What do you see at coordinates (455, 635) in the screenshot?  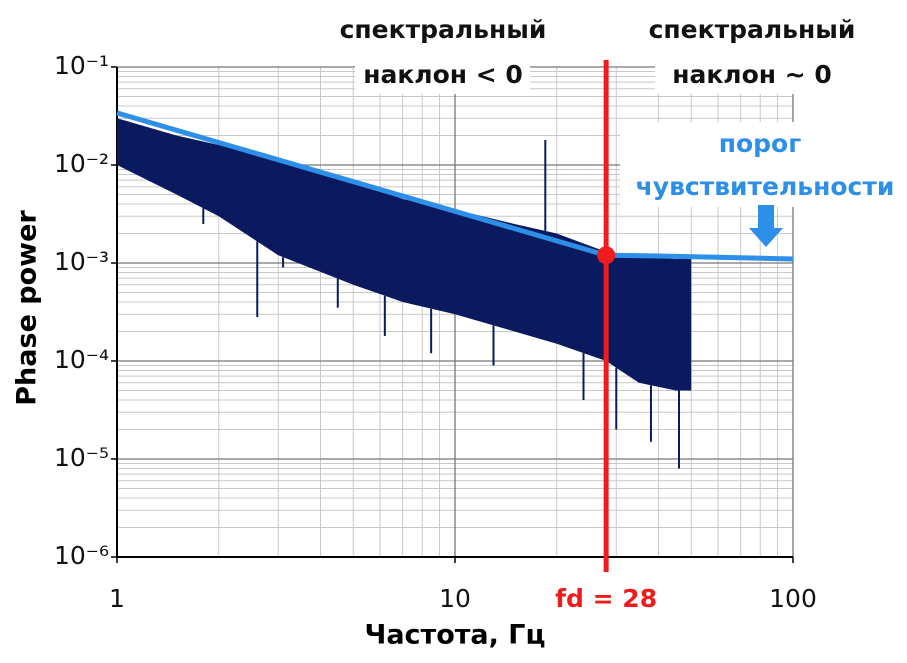 I see `x-axis-label: Частота, Гц` at bounding box center [455, 635].